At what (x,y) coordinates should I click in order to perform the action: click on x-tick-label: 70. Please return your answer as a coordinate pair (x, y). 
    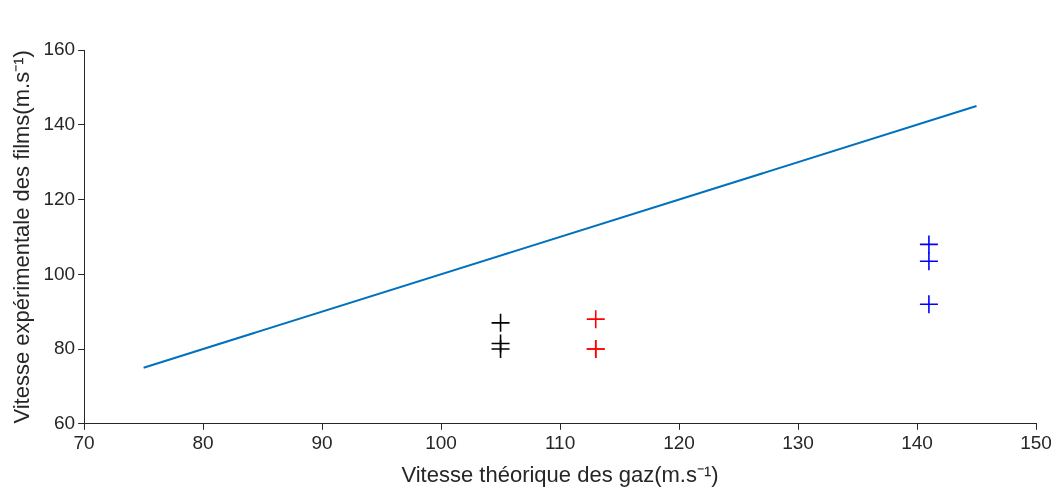
    Looking at the image, I should click on (84, 443).